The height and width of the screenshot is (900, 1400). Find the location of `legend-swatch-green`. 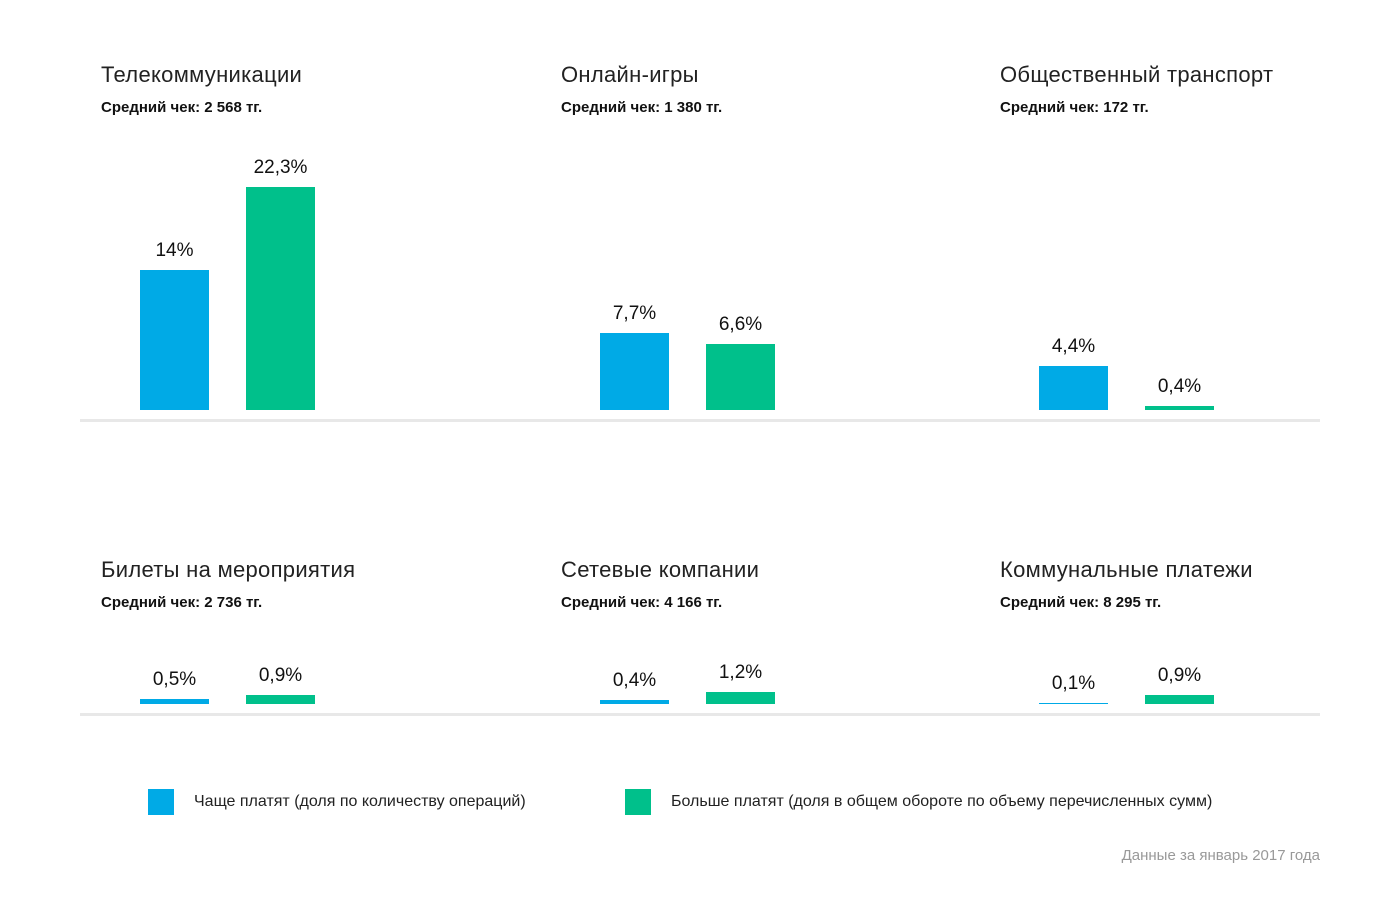

legend-swatch-green is located at coordinates (638, 802).